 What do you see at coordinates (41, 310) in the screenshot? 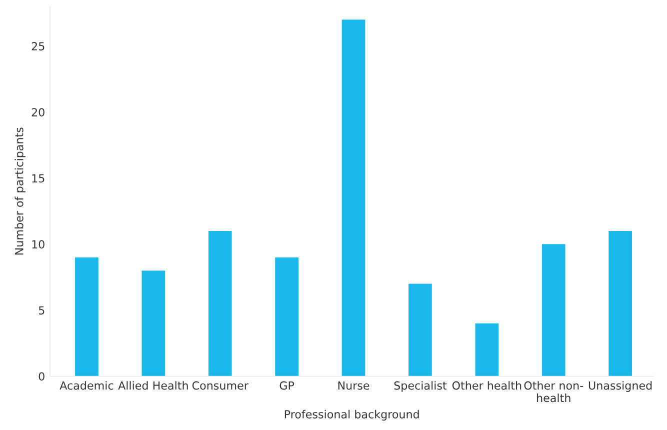
I see `y-tick-label: 5` at bounding box center [41, 310].